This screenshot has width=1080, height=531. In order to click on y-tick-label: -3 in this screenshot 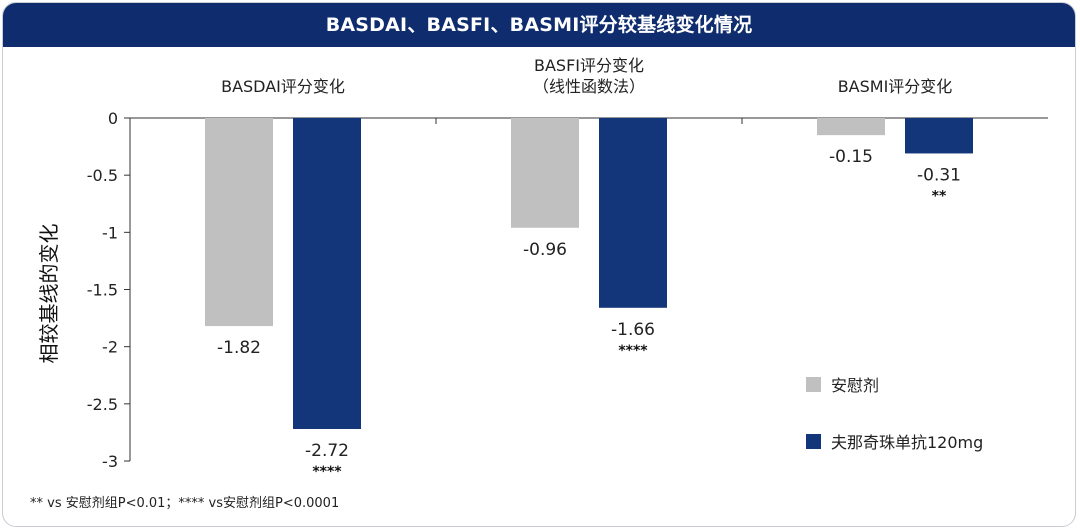, I will do `click(110, 461)`.